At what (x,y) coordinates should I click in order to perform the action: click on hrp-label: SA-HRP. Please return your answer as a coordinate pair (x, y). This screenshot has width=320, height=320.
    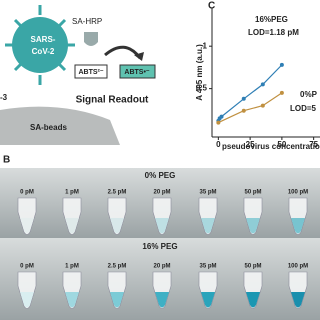
    Looking at the image, I should click on (87, 21).